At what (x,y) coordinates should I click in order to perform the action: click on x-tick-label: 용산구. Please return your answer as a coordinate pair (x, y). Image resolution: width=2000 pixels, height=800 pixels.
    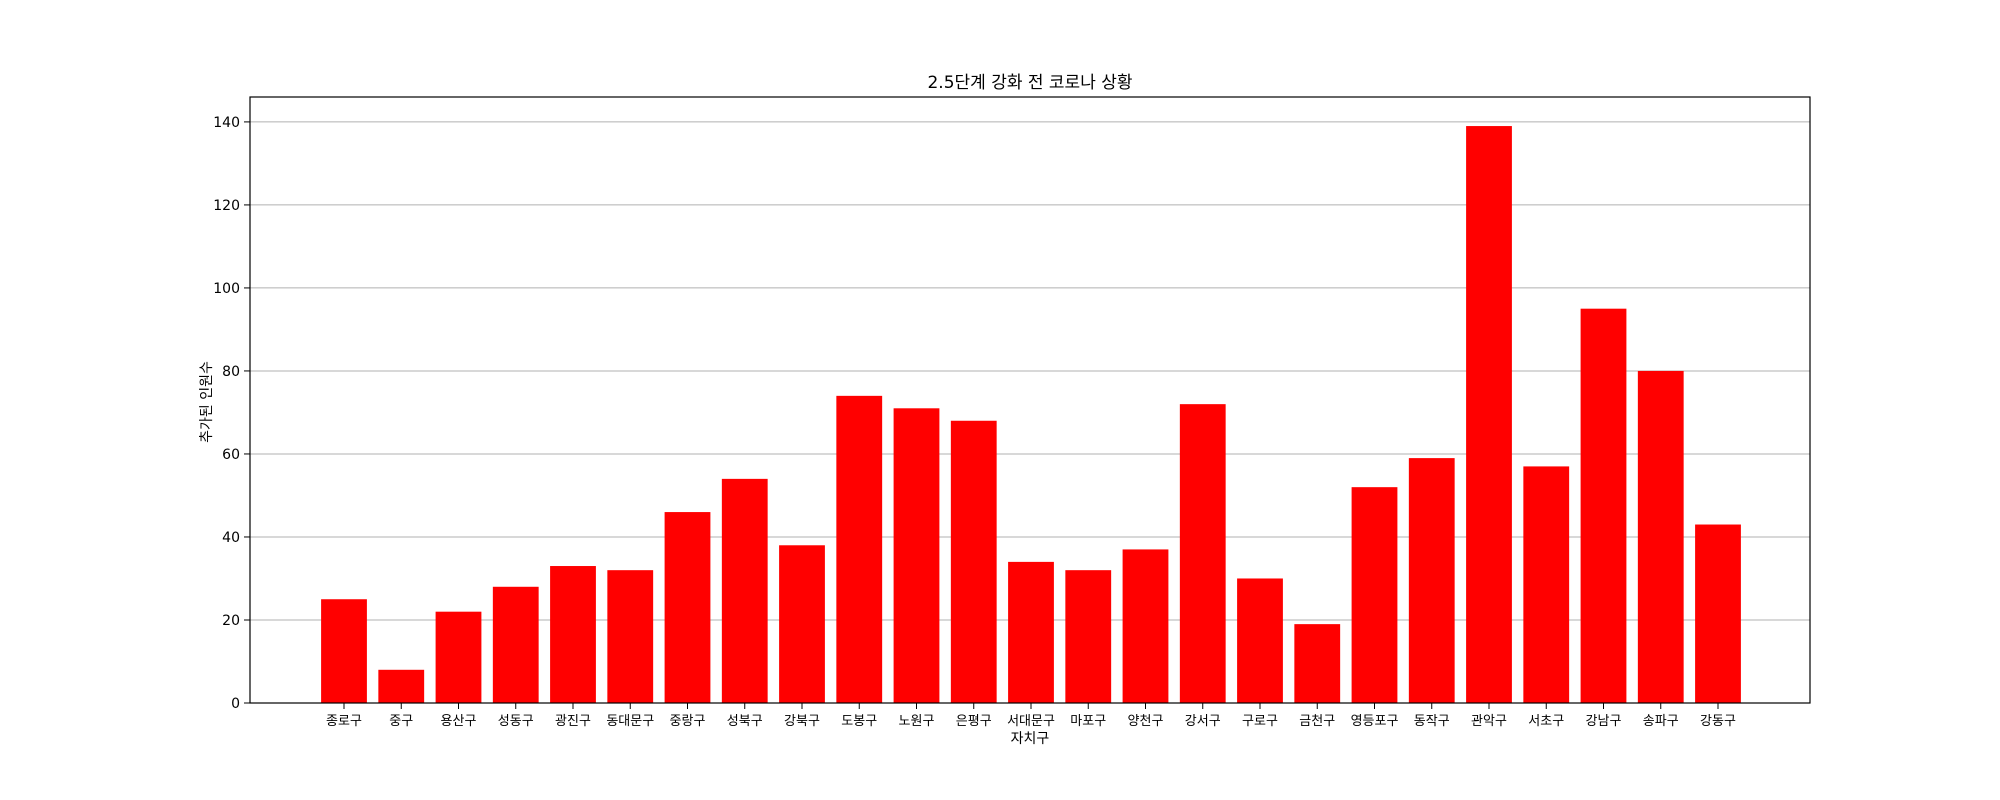
    Looking at the image, I should click on (459, 721).